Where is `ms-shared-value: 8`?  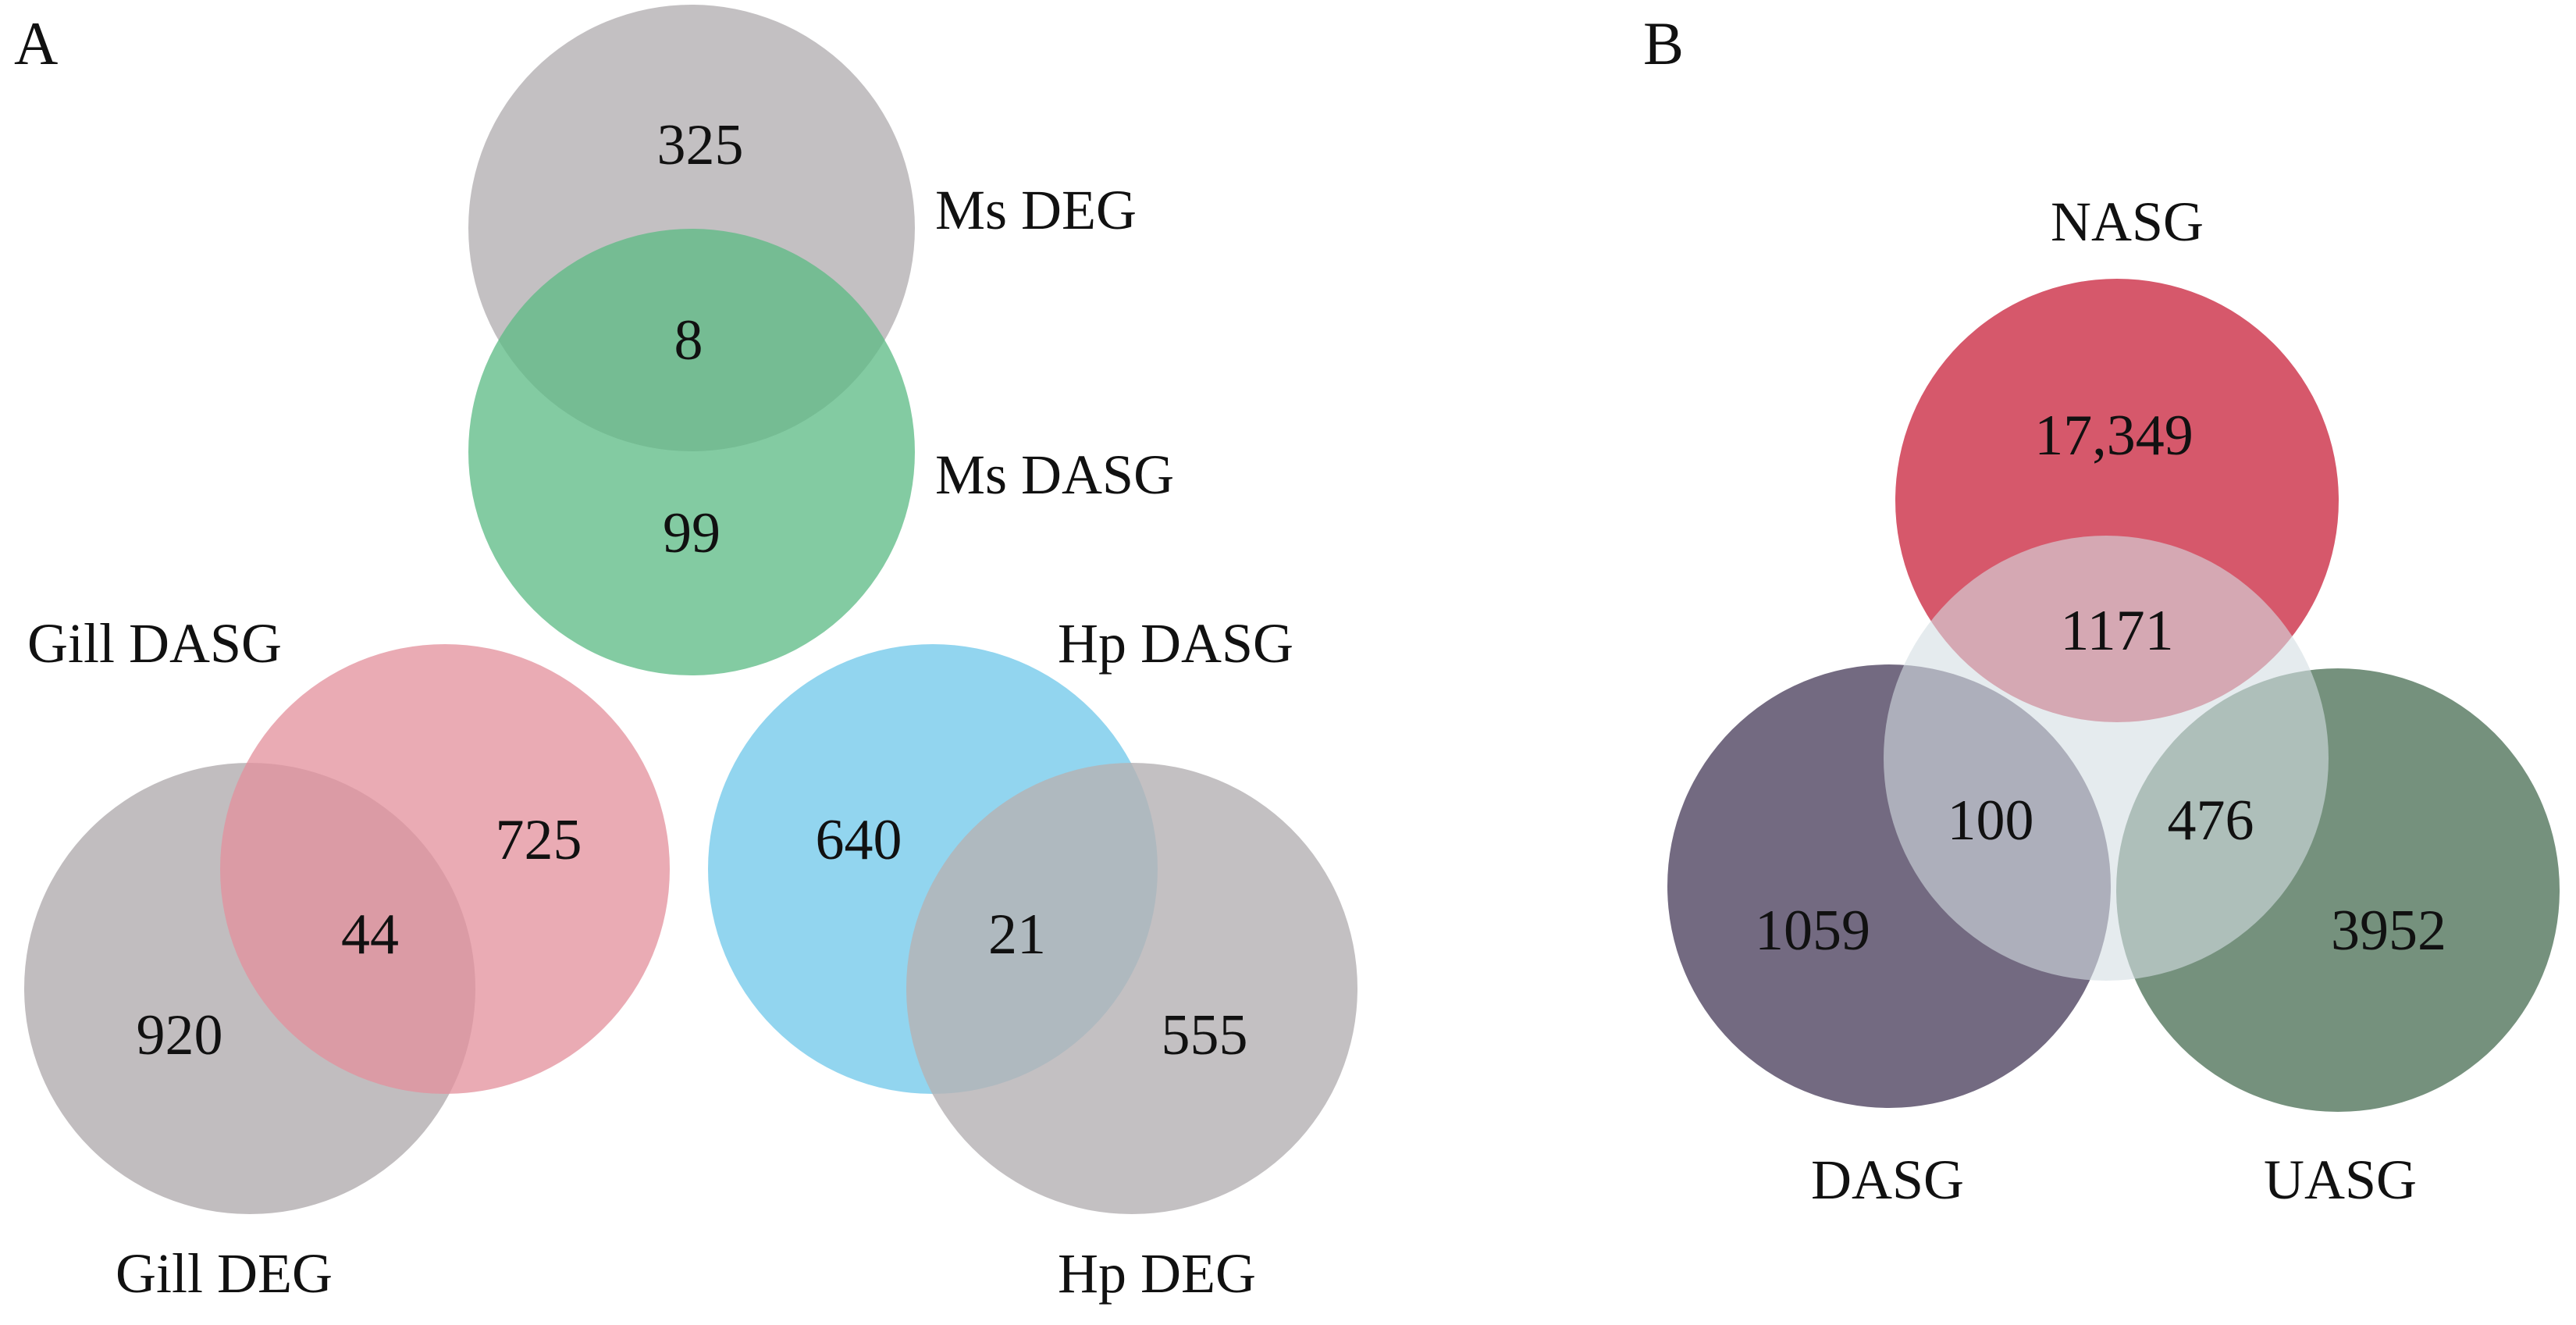 ms-shared-value: 8 is located at coordinates (688, 340).